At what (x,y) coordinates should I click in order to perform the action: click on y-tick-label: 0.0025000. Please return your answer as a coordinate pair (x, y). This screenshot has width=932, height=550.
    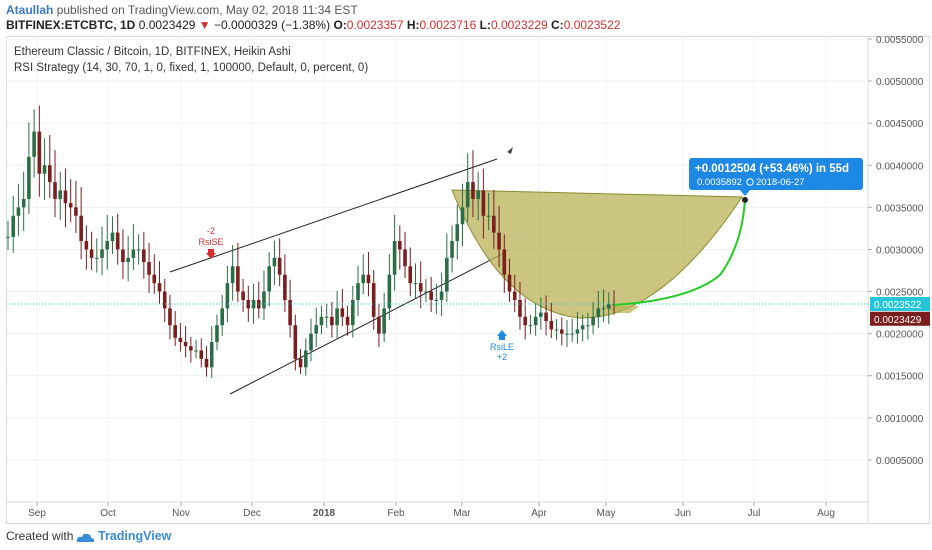
    Looking at the image, I should click on (900, 293).